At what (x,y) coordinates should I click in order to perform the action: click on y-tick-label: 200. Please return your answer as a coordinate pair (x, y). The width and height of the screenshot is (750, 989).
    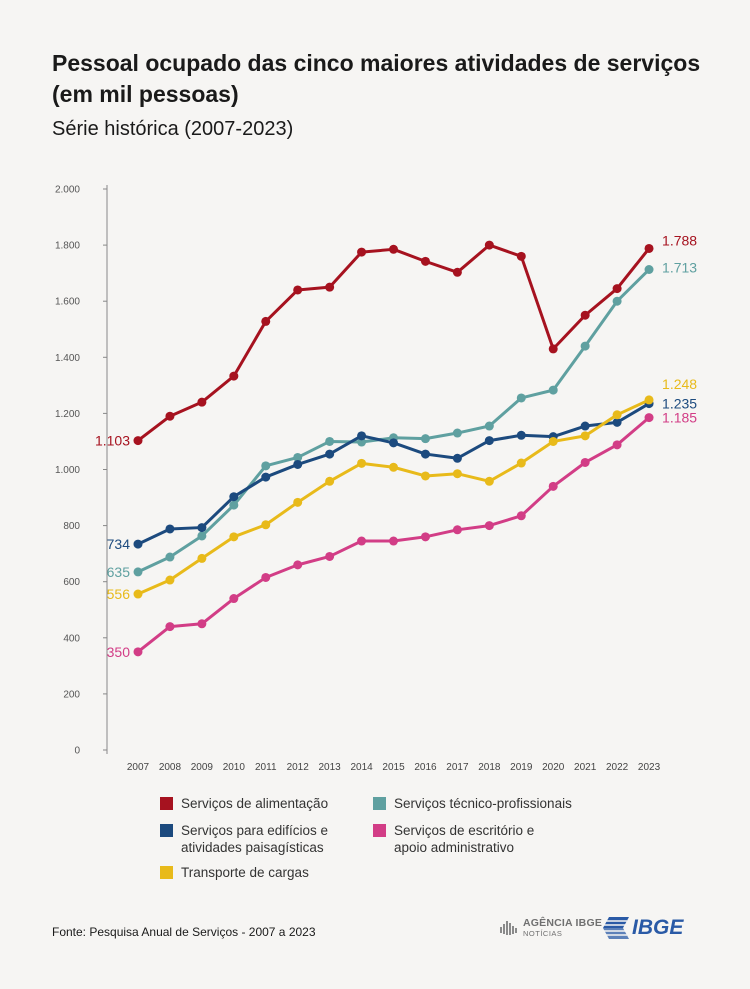
    Looking at the image, I should click on (71, 694).